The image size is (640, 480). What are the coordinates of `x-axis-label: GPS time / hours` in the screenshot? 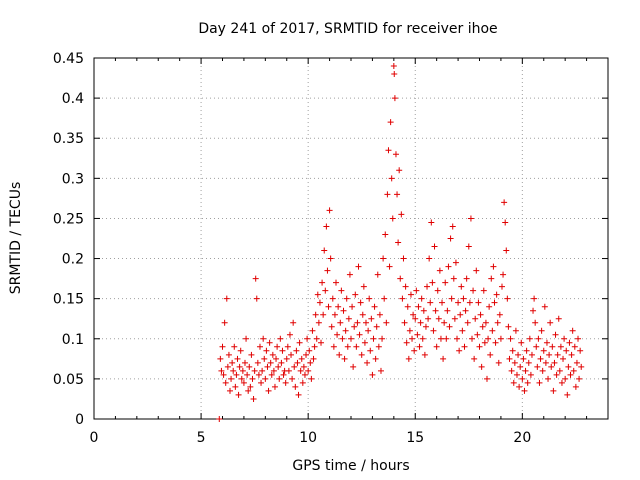 It's located at (350, 466).